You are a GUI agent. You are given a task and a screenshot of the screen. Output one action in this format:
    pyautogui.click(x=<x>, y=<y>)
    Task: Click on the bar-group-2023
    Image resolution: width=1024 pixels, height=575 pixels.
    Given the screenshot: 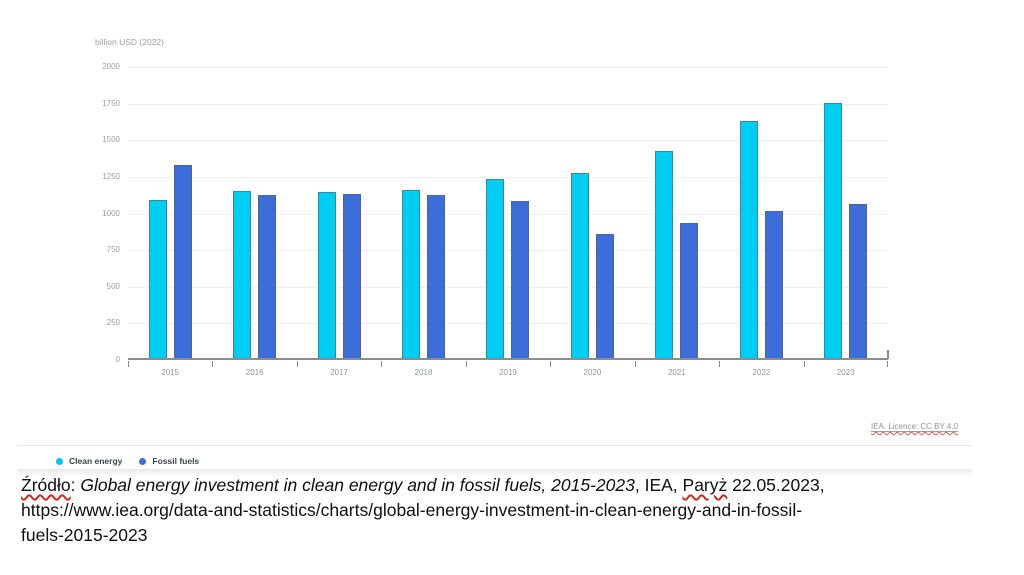 What is the action you would take?
    pyautogui.click(x=846, y=212)
    